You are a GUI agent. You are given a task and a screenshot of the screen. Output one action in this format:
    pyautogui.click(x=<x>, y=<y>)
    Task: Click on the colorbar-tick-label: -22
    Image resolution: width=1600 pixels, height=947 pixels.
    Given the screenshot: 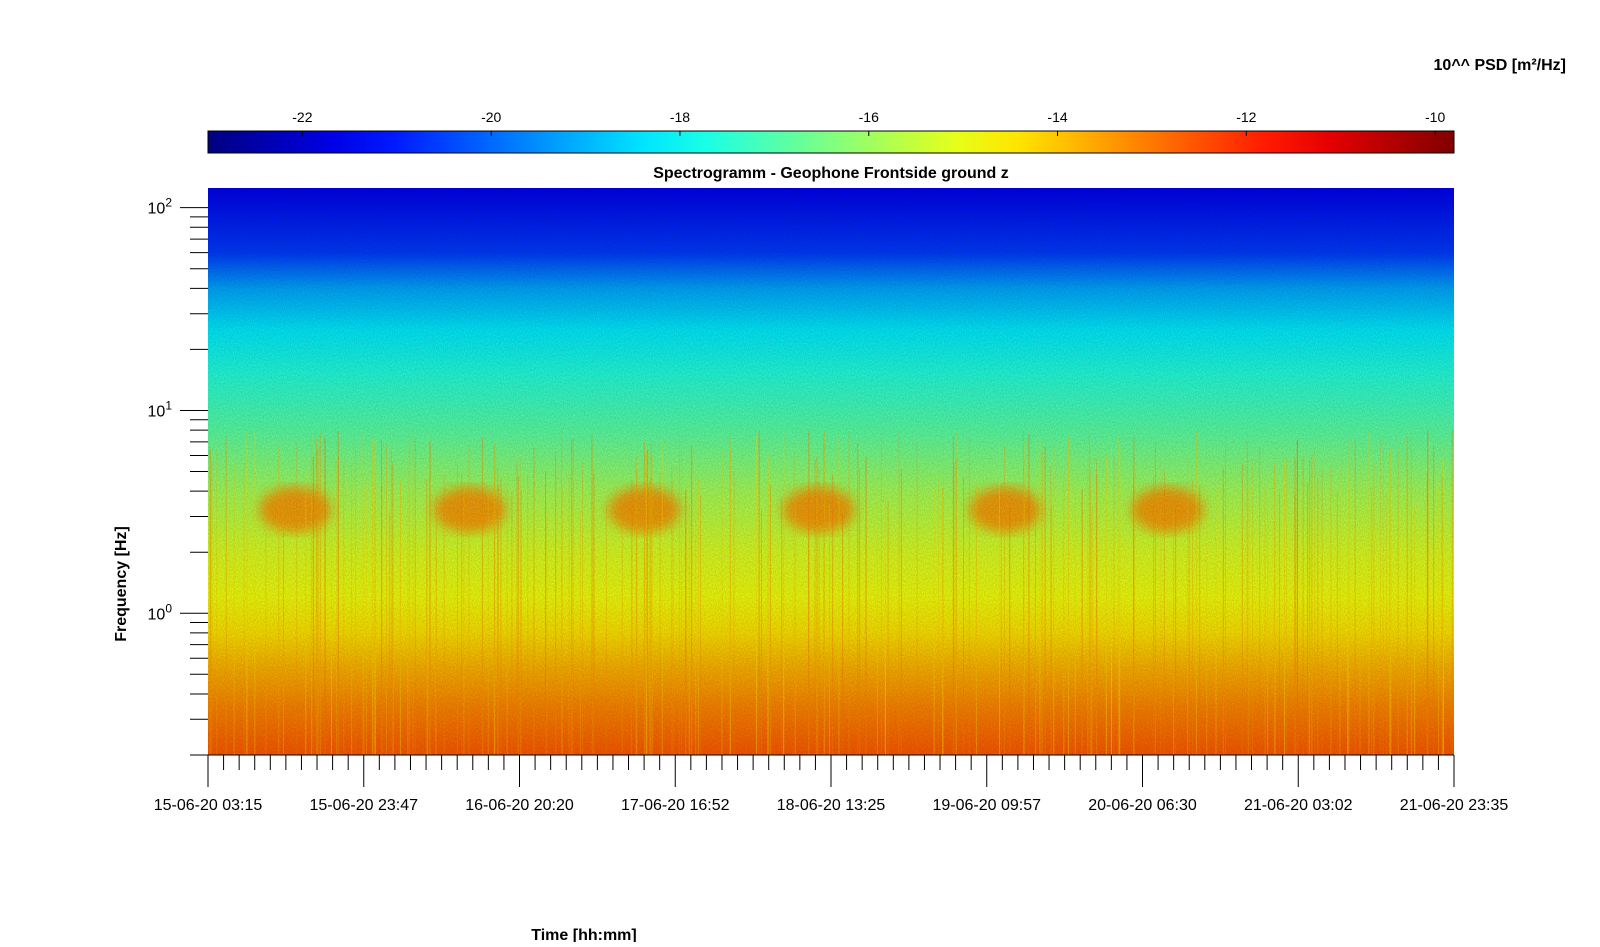 What is the action you would take?
    pyautogui.click(x=302, y=117)
    